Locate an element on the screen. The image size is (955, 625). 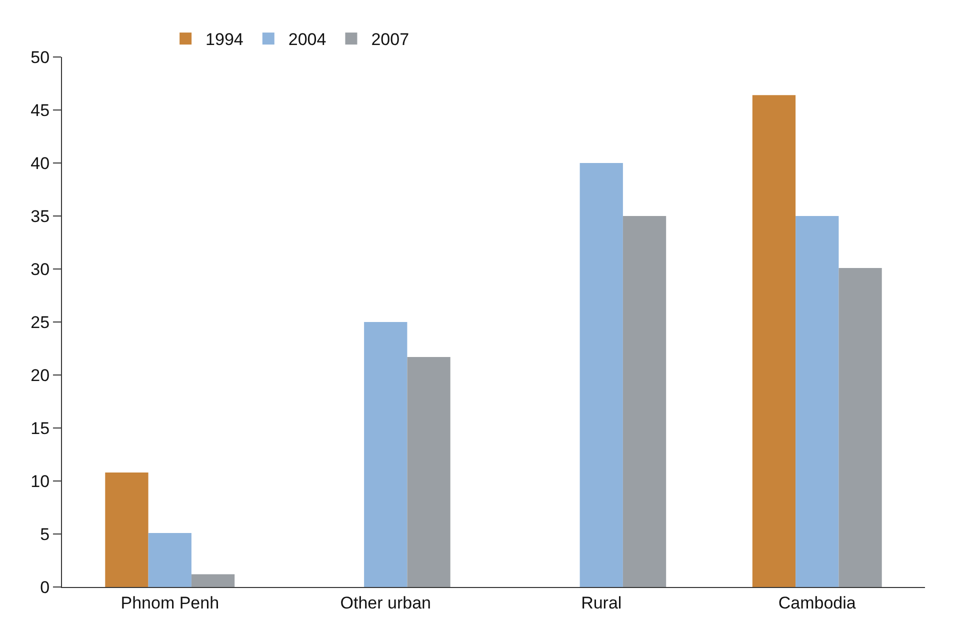
x-tick-label: Phnom Penh is located at coordinates (170, 602).